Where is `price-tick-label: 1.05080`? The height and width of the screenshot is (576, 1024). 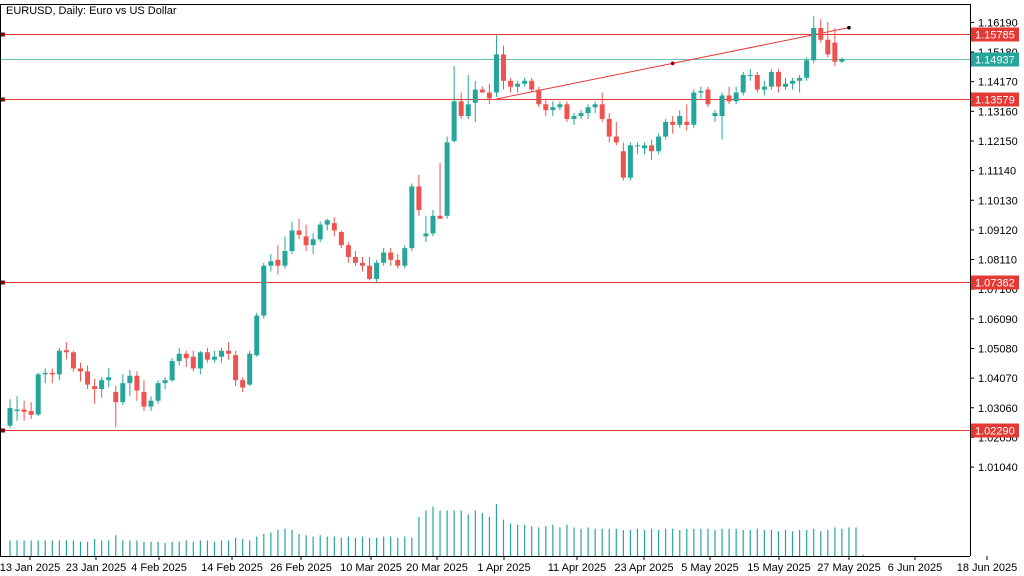 price-tick-label: 1.05080 is located at coordinates (998, 349).